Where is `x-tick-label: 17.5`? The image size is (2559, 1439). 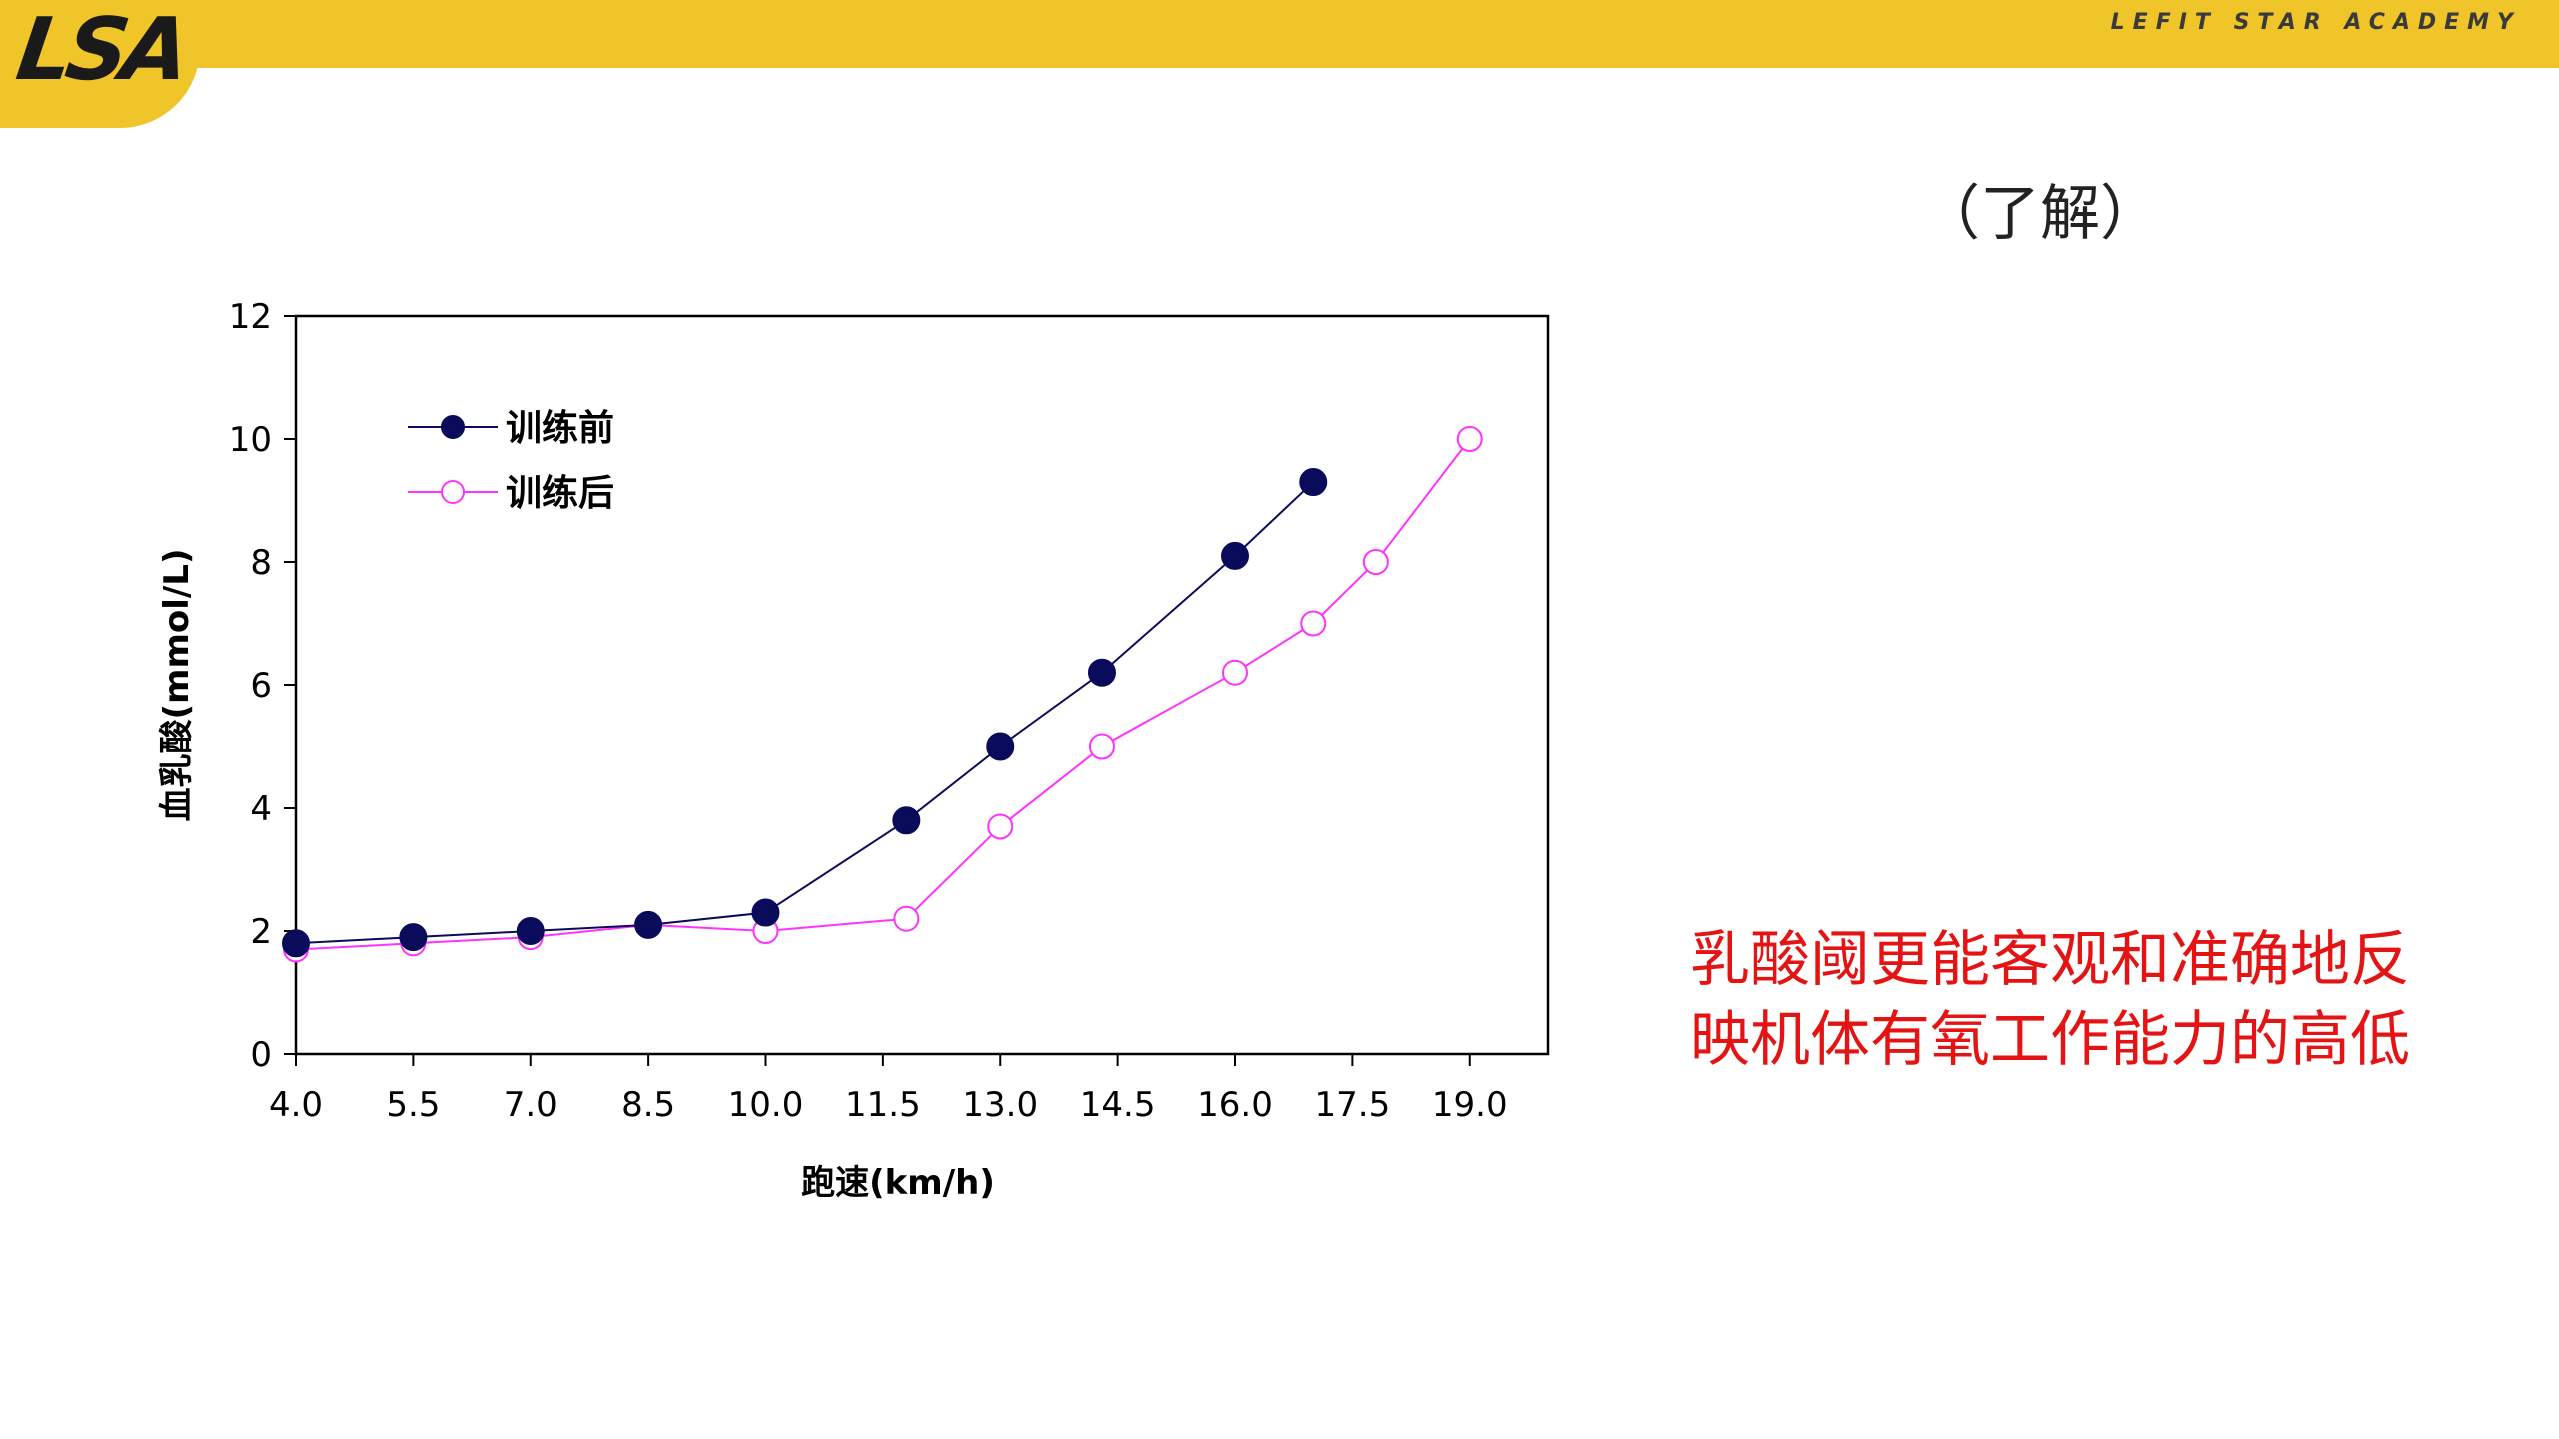
x-tick-label: 17.5 is located at coordinates (1353, 1105).